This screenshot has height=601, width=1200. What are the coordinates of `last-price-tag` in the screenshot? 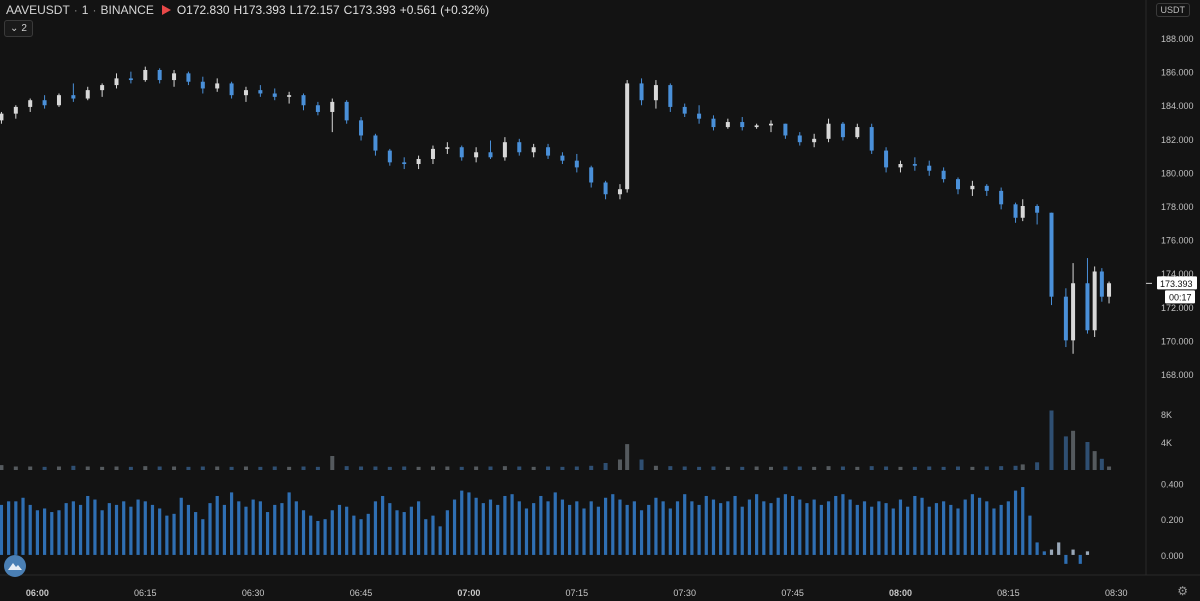 It's located at (1177, 283).